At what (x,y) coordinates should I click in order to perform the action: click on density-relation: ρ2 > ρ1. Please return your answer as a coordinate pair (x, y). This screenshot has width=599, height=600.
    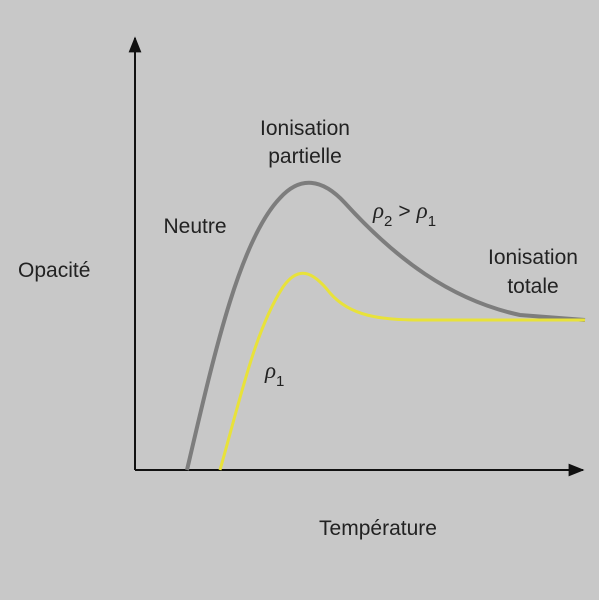
    Looking at the image, I should click on (404, 214).